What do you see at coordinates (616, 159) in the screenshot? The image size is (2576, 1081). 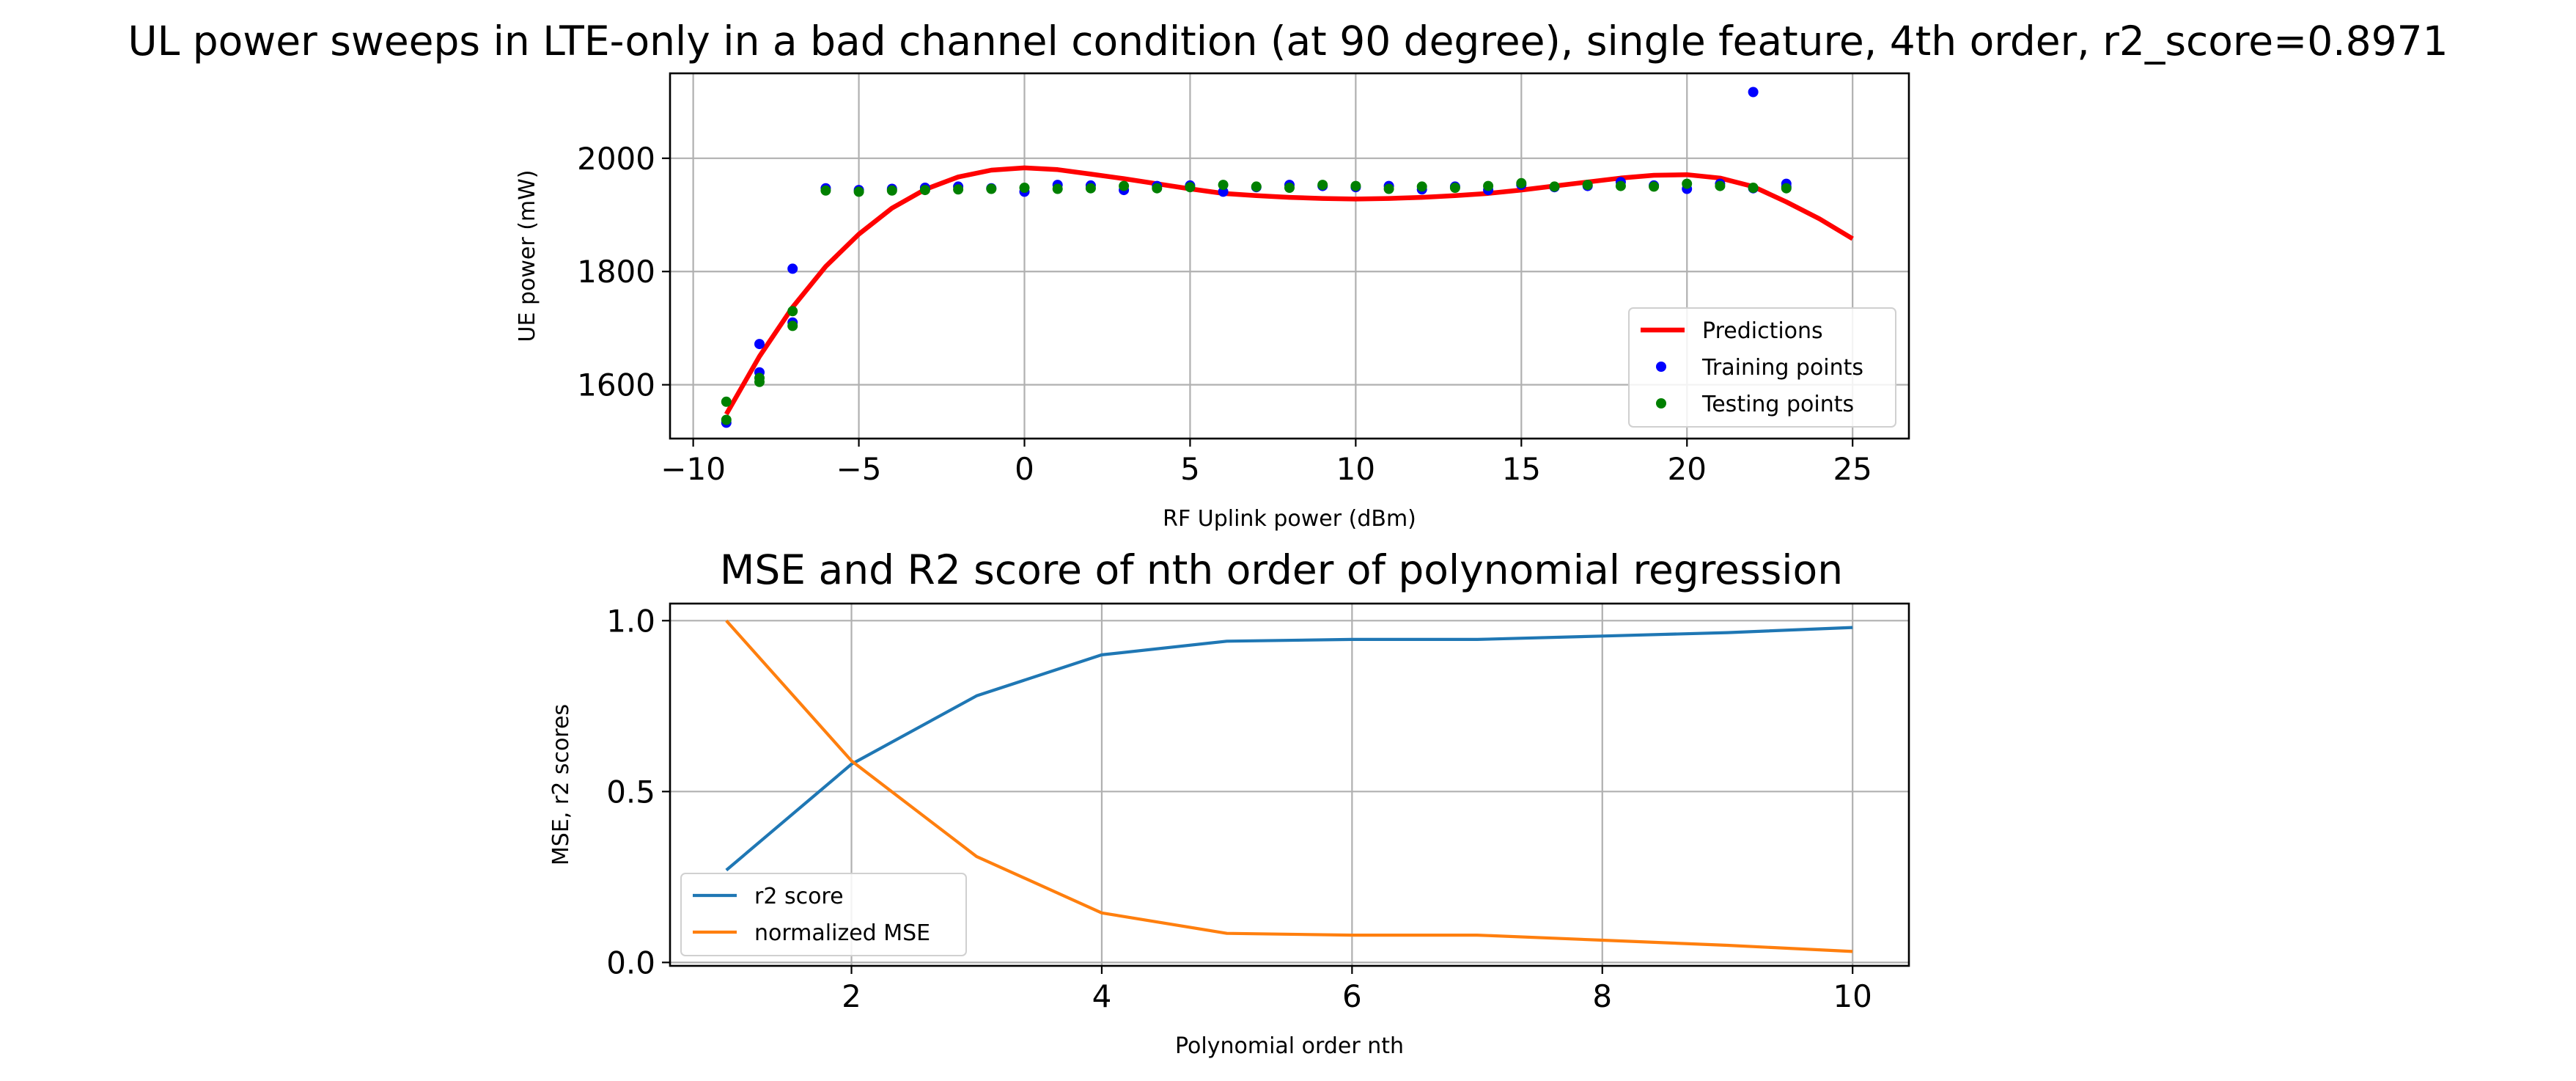 I see `y-tick-label: 2000` at bounding box center [616, 159].